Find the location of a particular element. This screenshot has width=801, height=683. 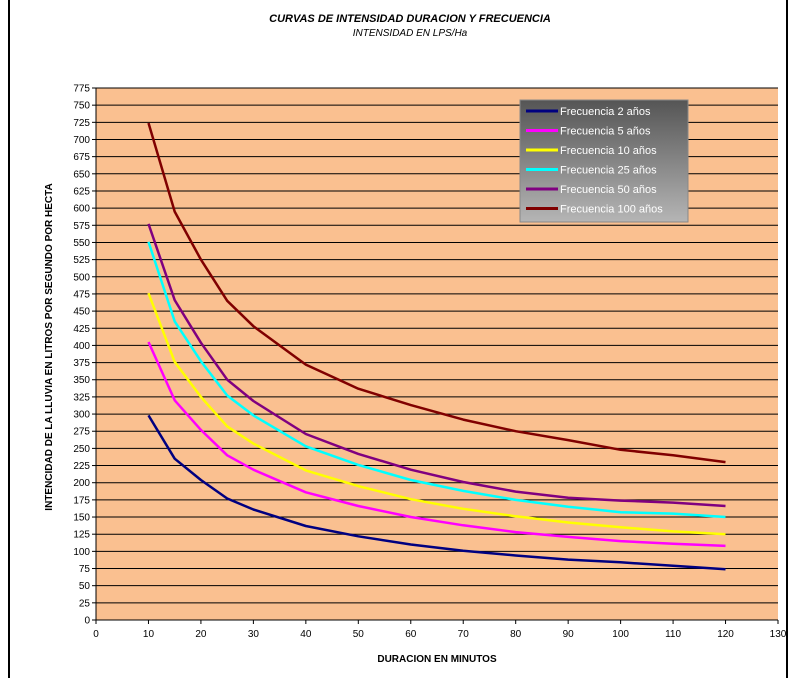

legend-label-0: Frecuencia 2 años is located at coordinates (605, 112).